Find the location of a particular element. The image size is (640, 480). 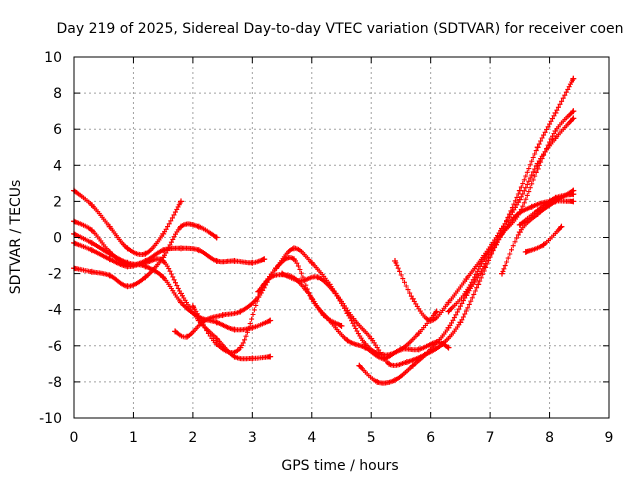

y-tick-label: 6 is located at coordinates (57, 130).